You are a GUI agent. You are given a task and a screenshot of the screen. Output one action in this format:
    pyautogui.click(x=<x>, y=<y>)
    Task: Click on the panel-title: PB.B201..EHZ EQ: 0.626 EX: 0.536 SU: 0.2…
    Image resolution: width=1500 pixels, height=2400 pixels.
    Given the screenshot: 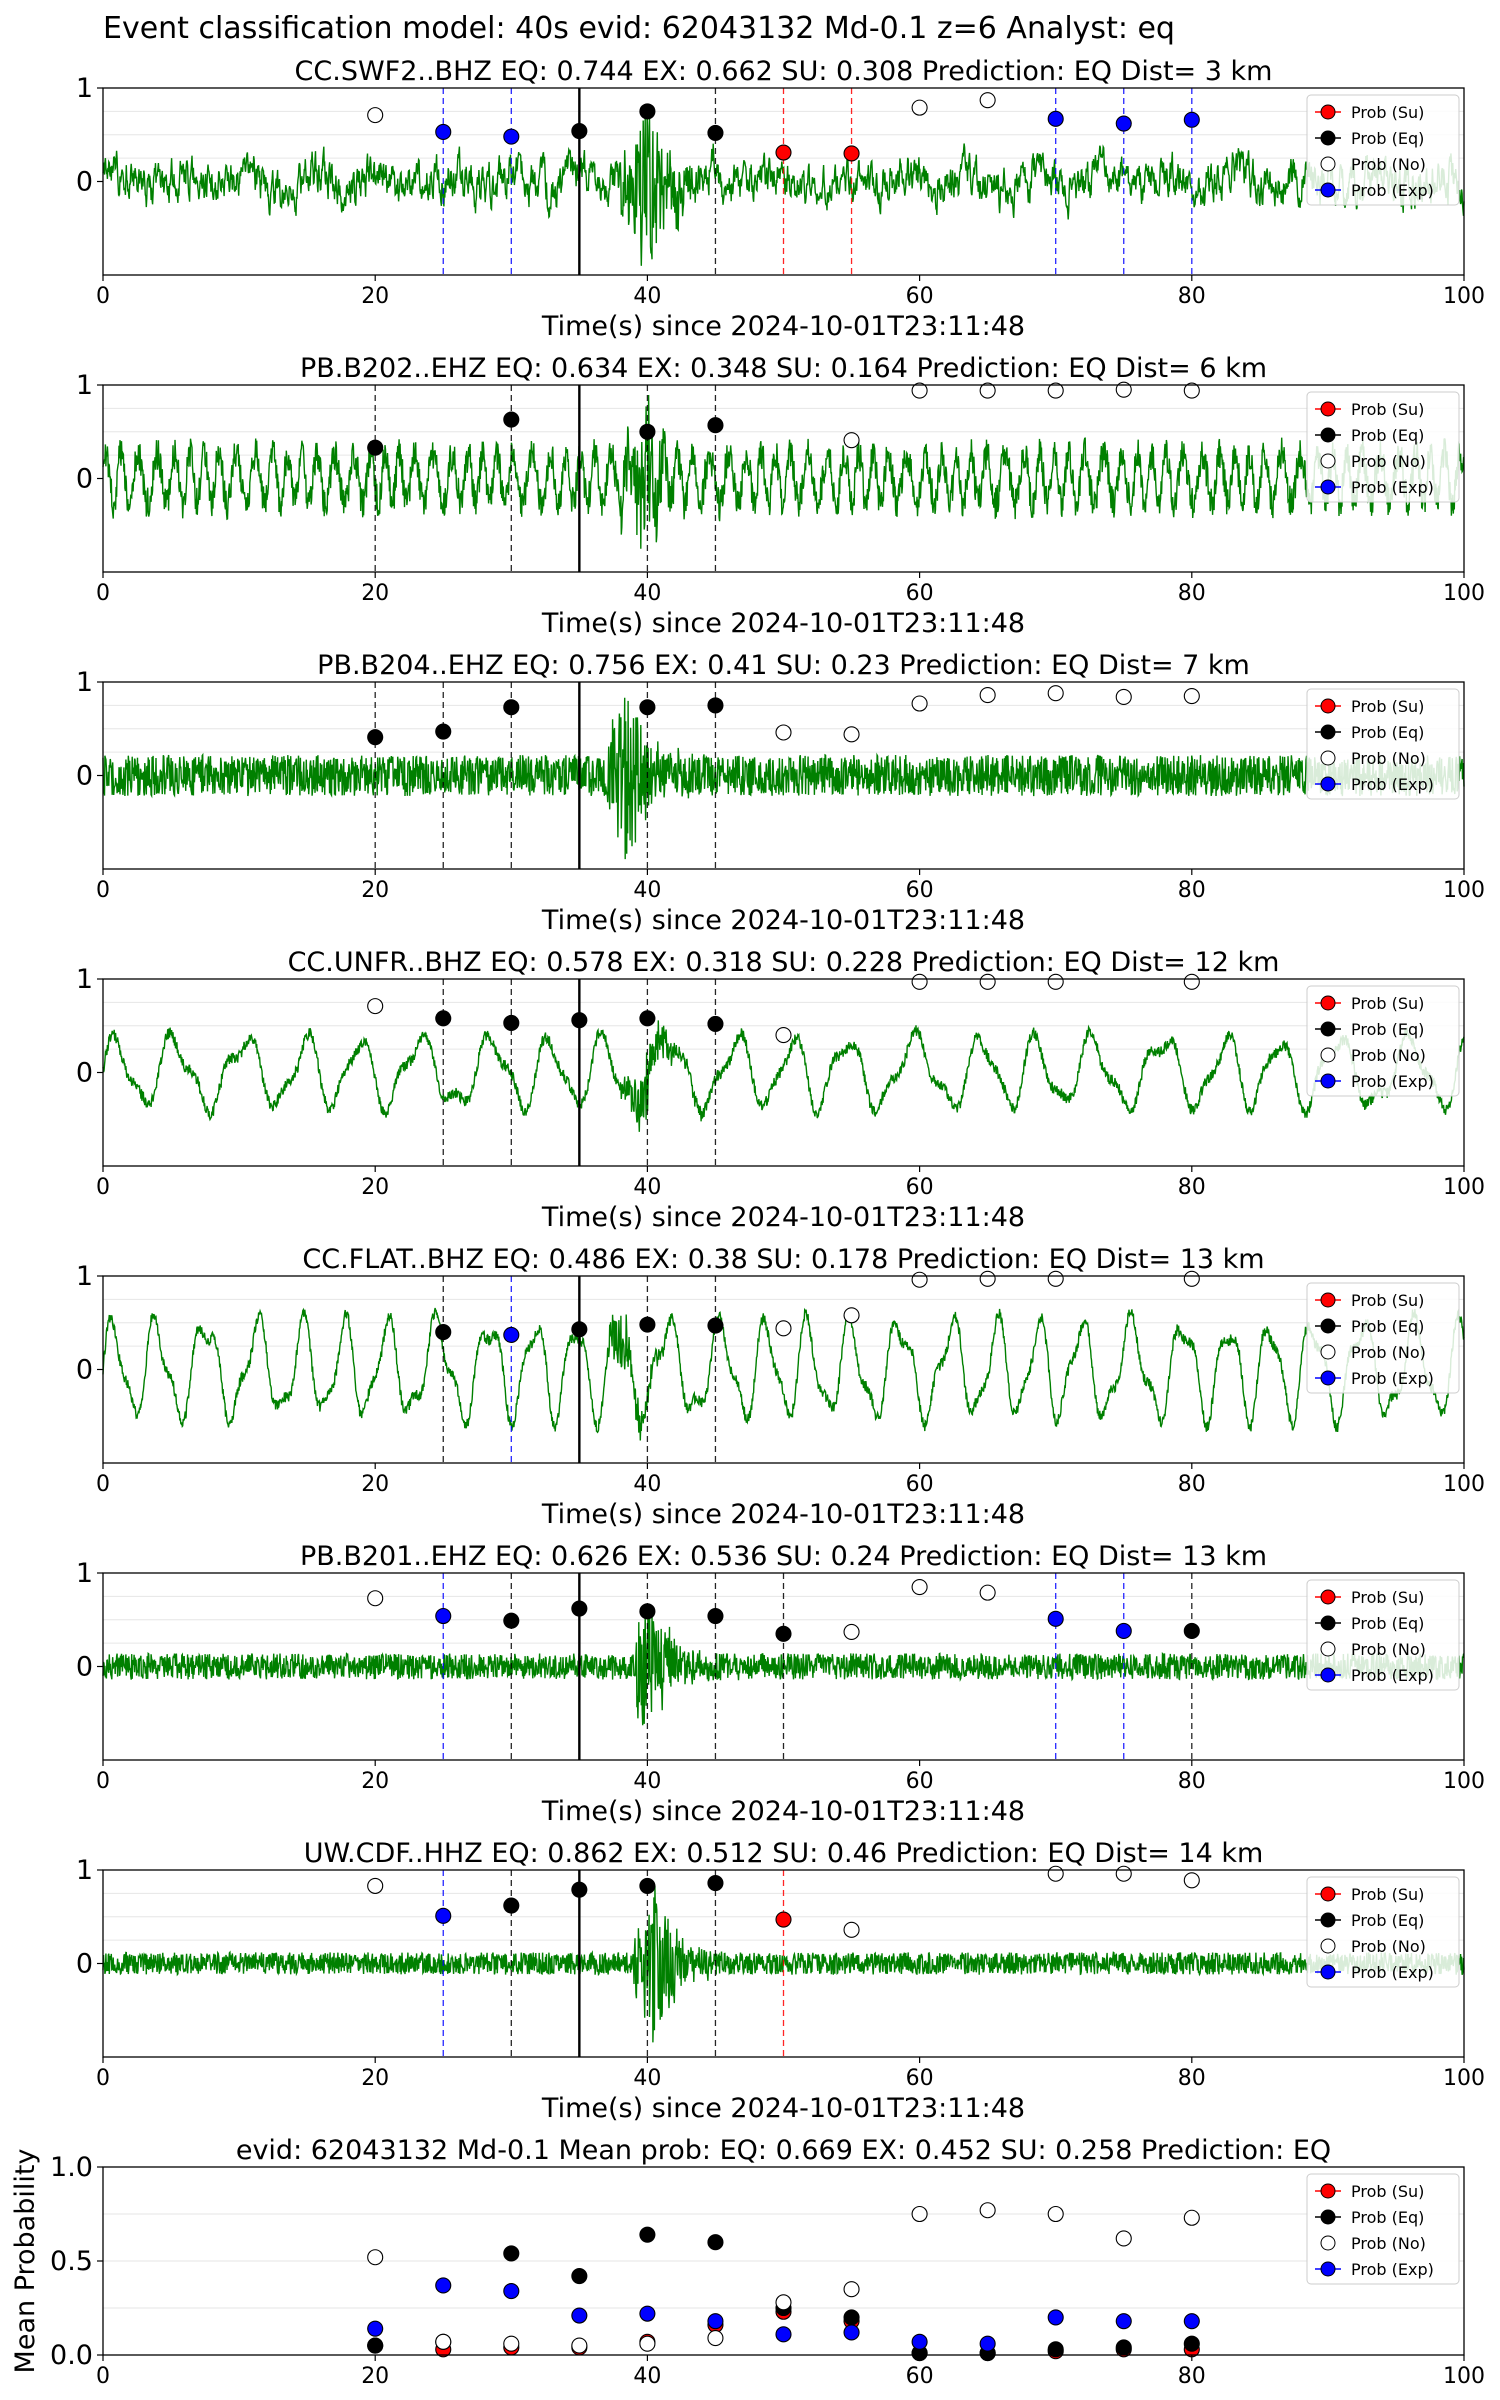 What is the action you would take?
    pyautogui.click(x=783, y=1556)
    